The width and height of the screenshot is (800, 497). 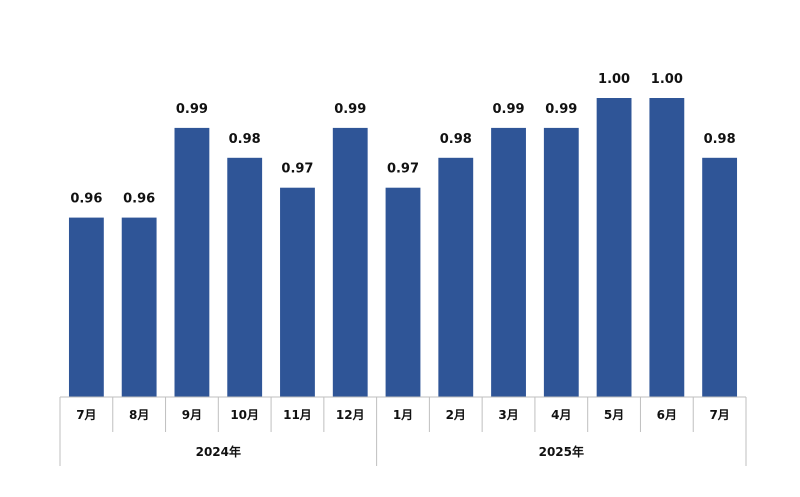 I want to click on x-tick-label: 11月, so click(x=297, y=415).